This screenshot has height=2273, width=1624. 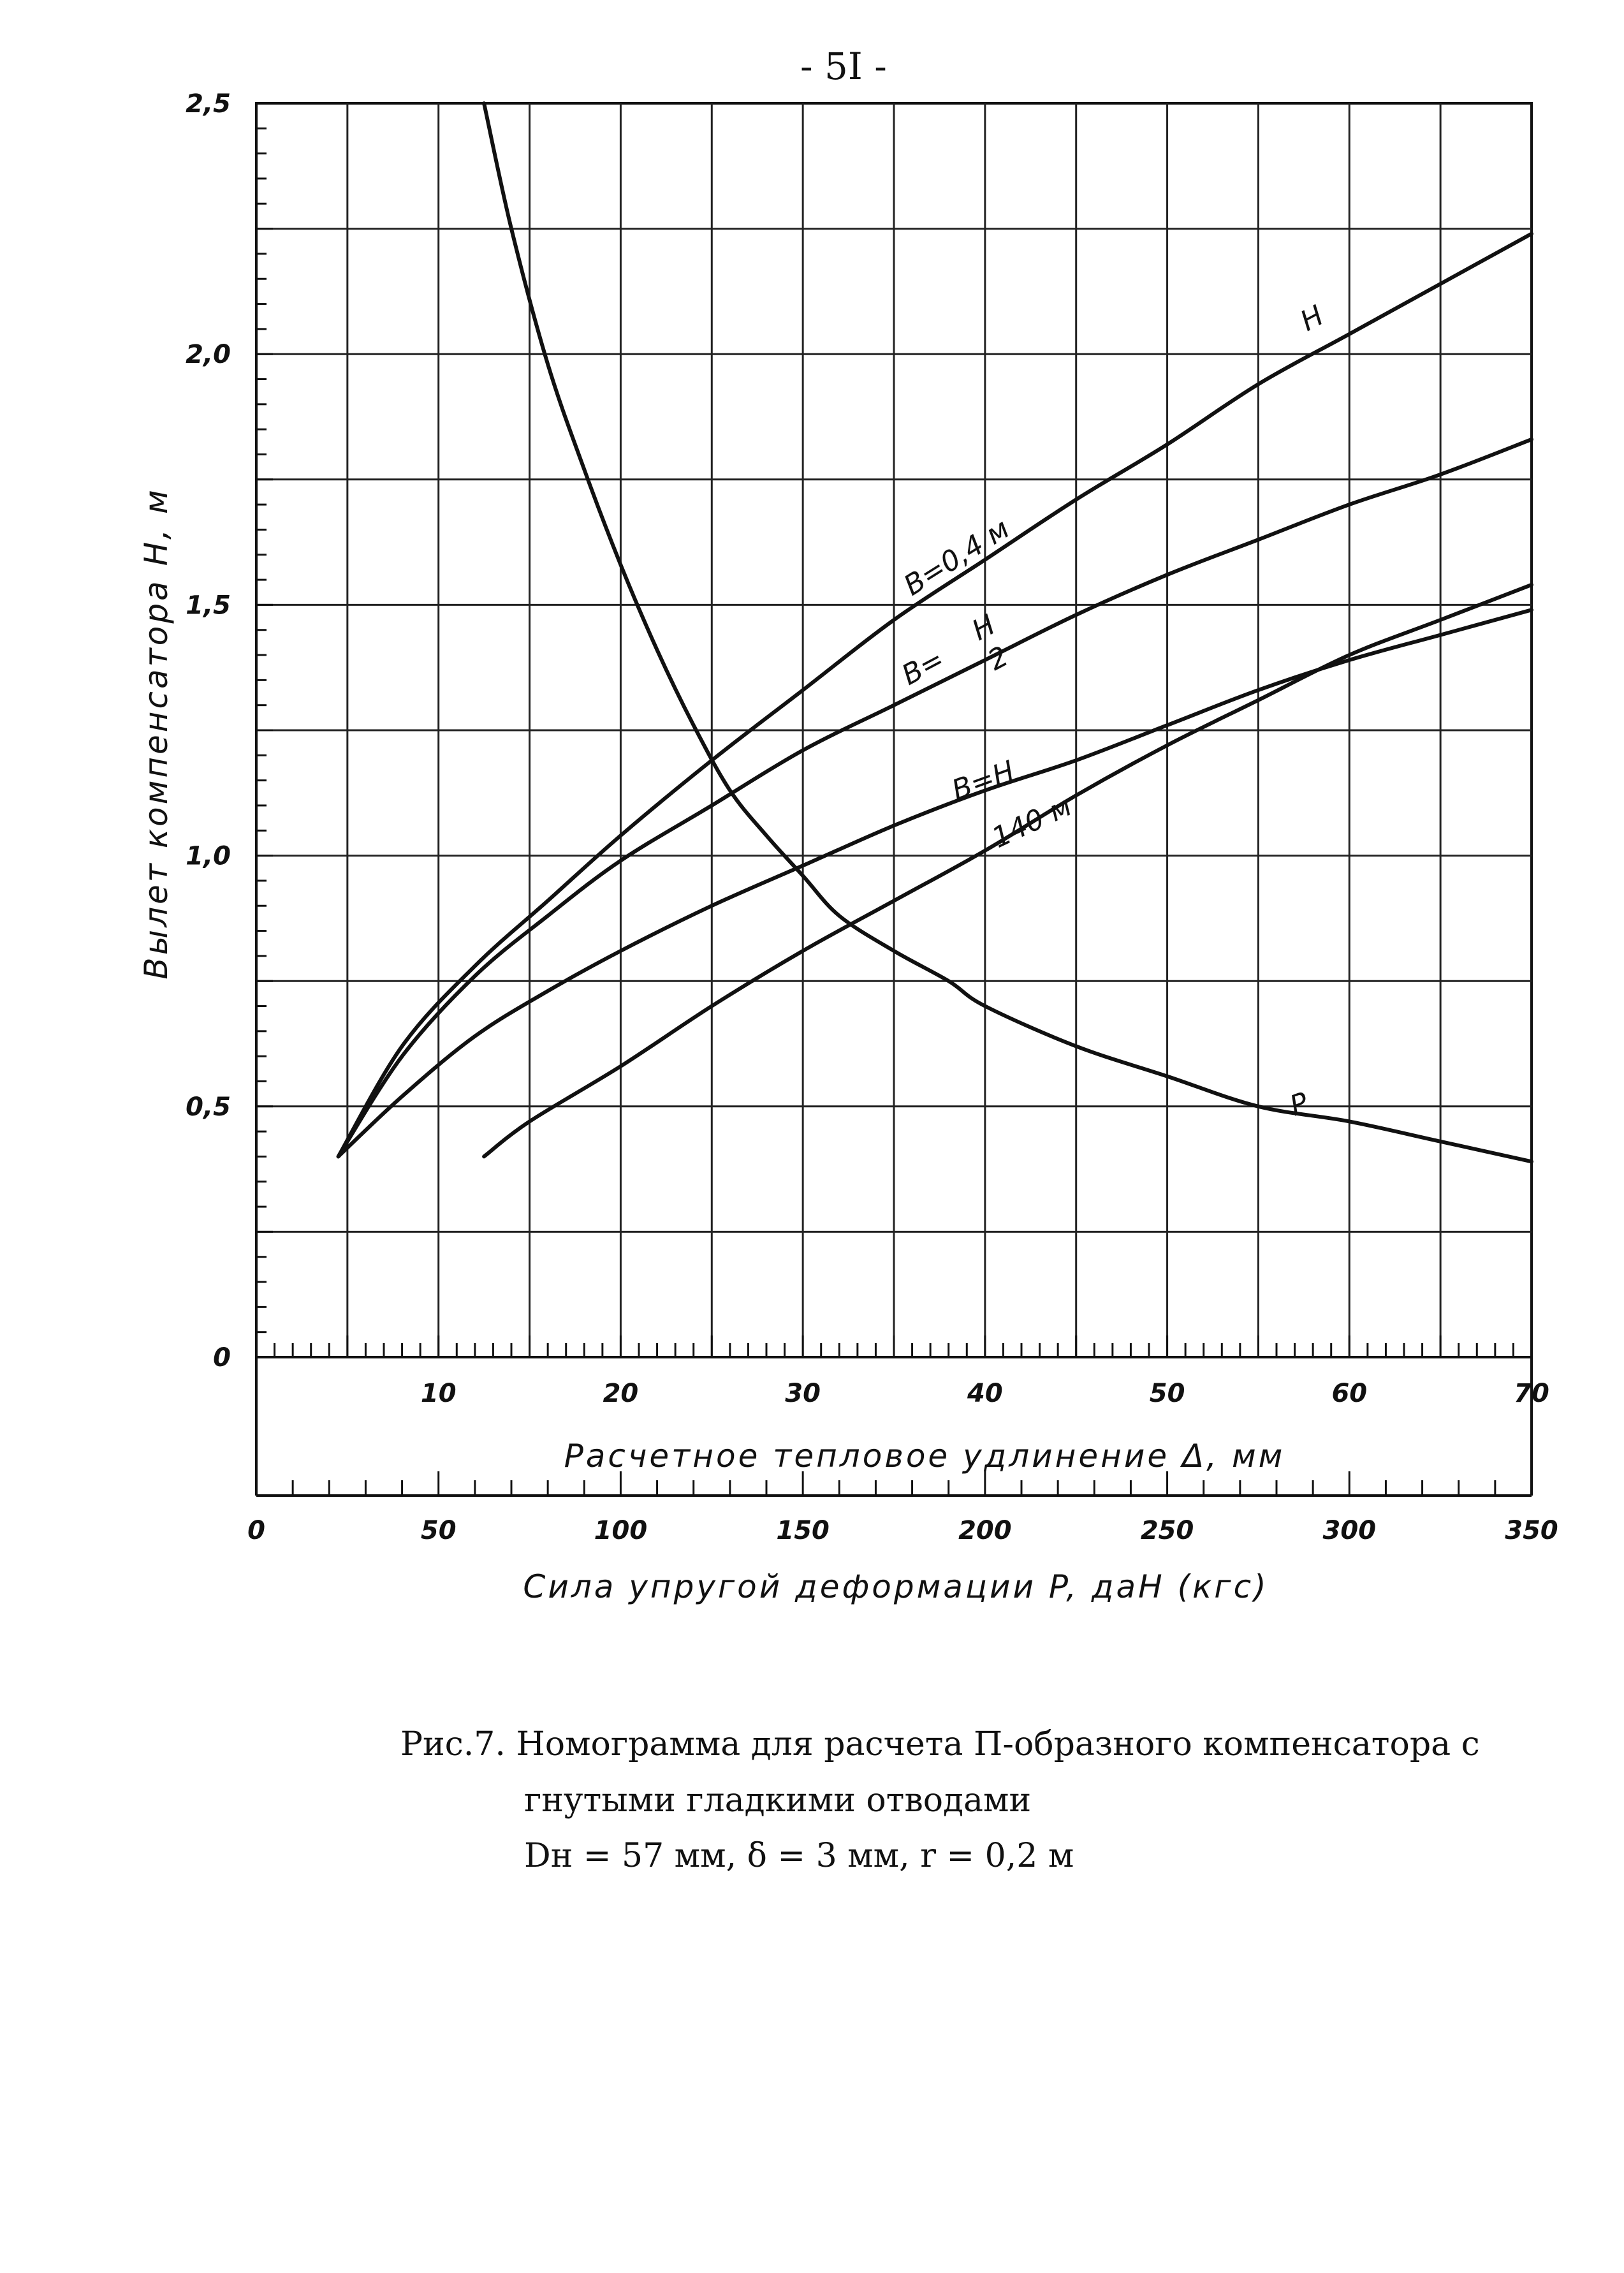 What do you see at coordinates (778, 1800) in the screenshot?
I see `figure-caption-line-2: гнутыми гладкими отводами` at bounding box center [778, 1800].